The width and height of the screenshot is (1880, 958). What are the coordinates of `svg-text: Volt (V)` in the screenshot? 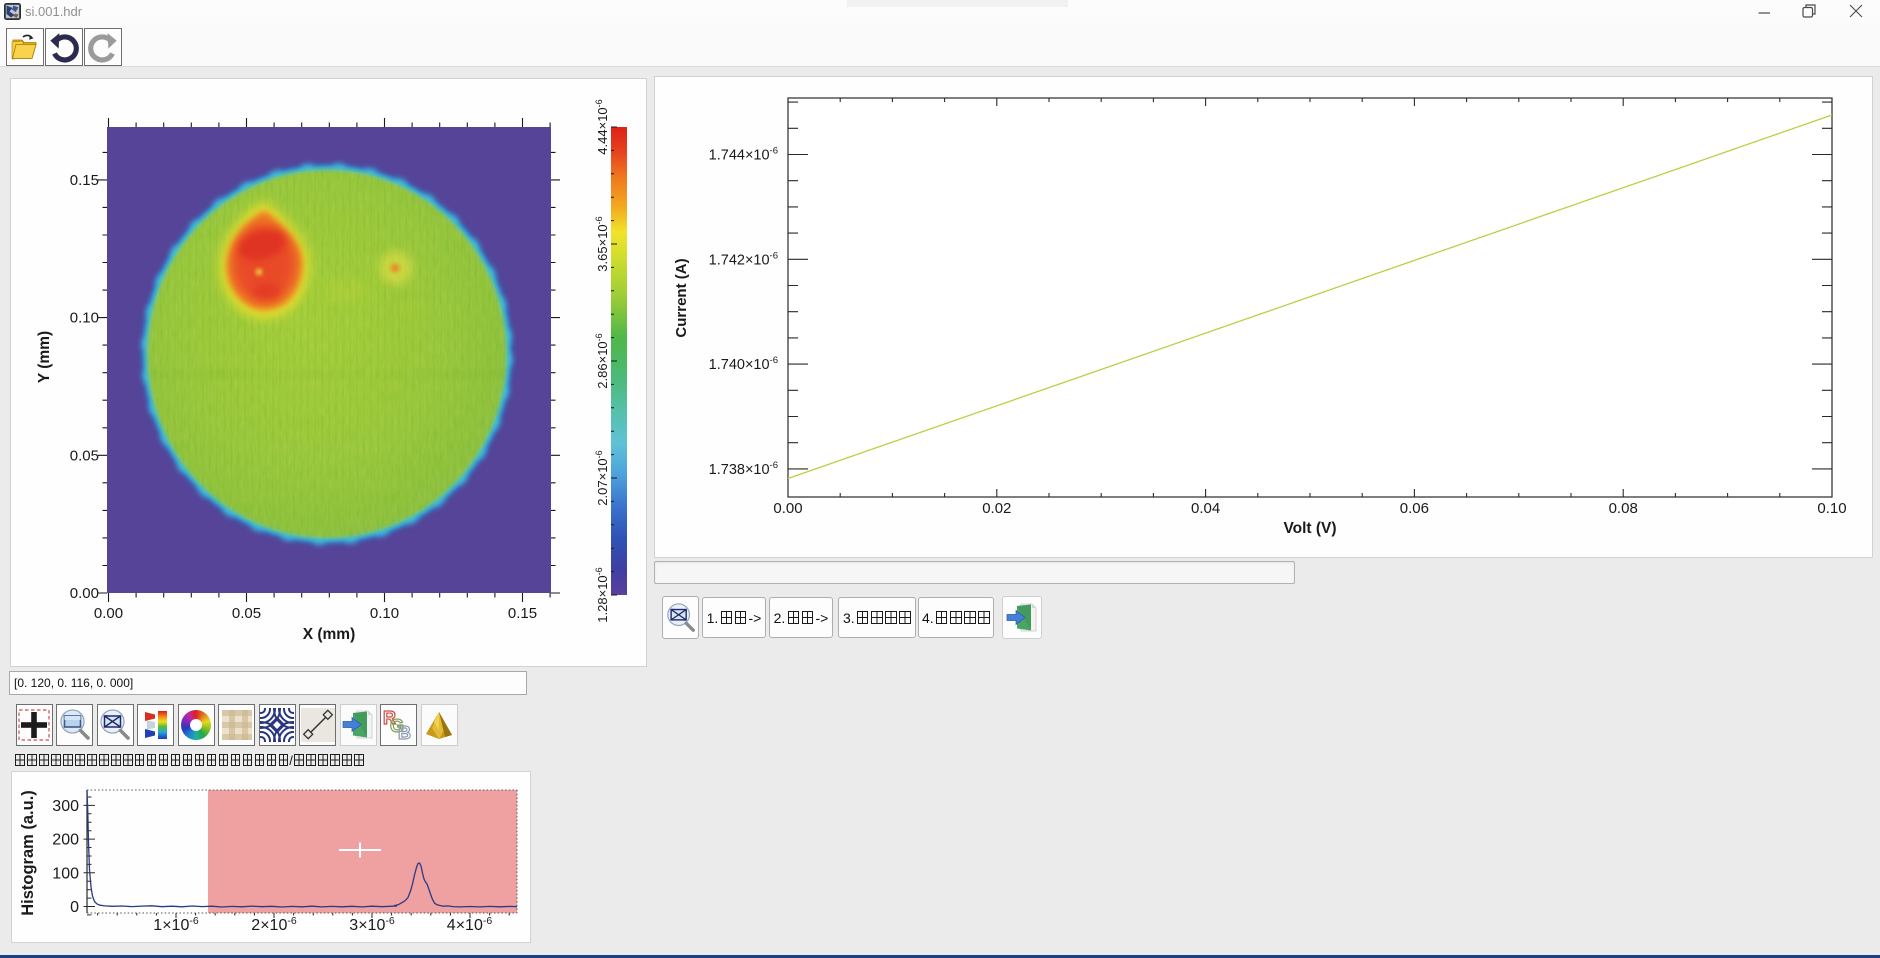 It's located at (1309, 528).